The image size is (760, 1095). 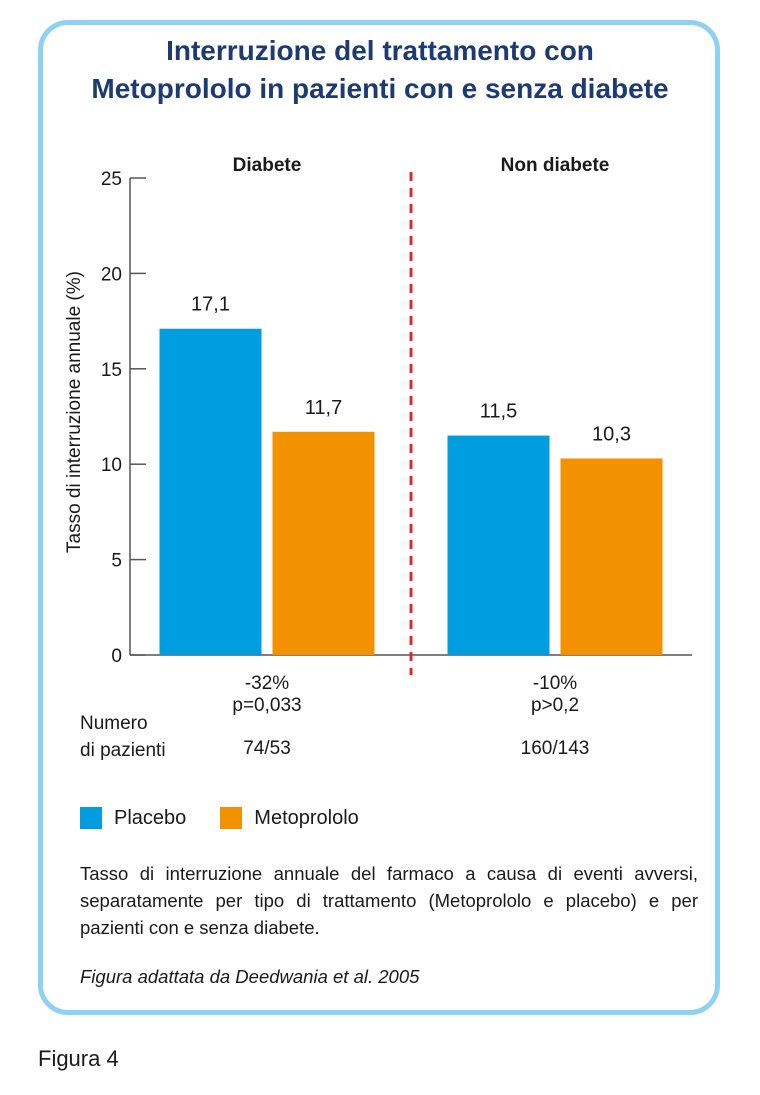 What do you see at coordinates (267, 683) in the screenshot?
I see `group-change: -32%` at bounding box center [267, 683].